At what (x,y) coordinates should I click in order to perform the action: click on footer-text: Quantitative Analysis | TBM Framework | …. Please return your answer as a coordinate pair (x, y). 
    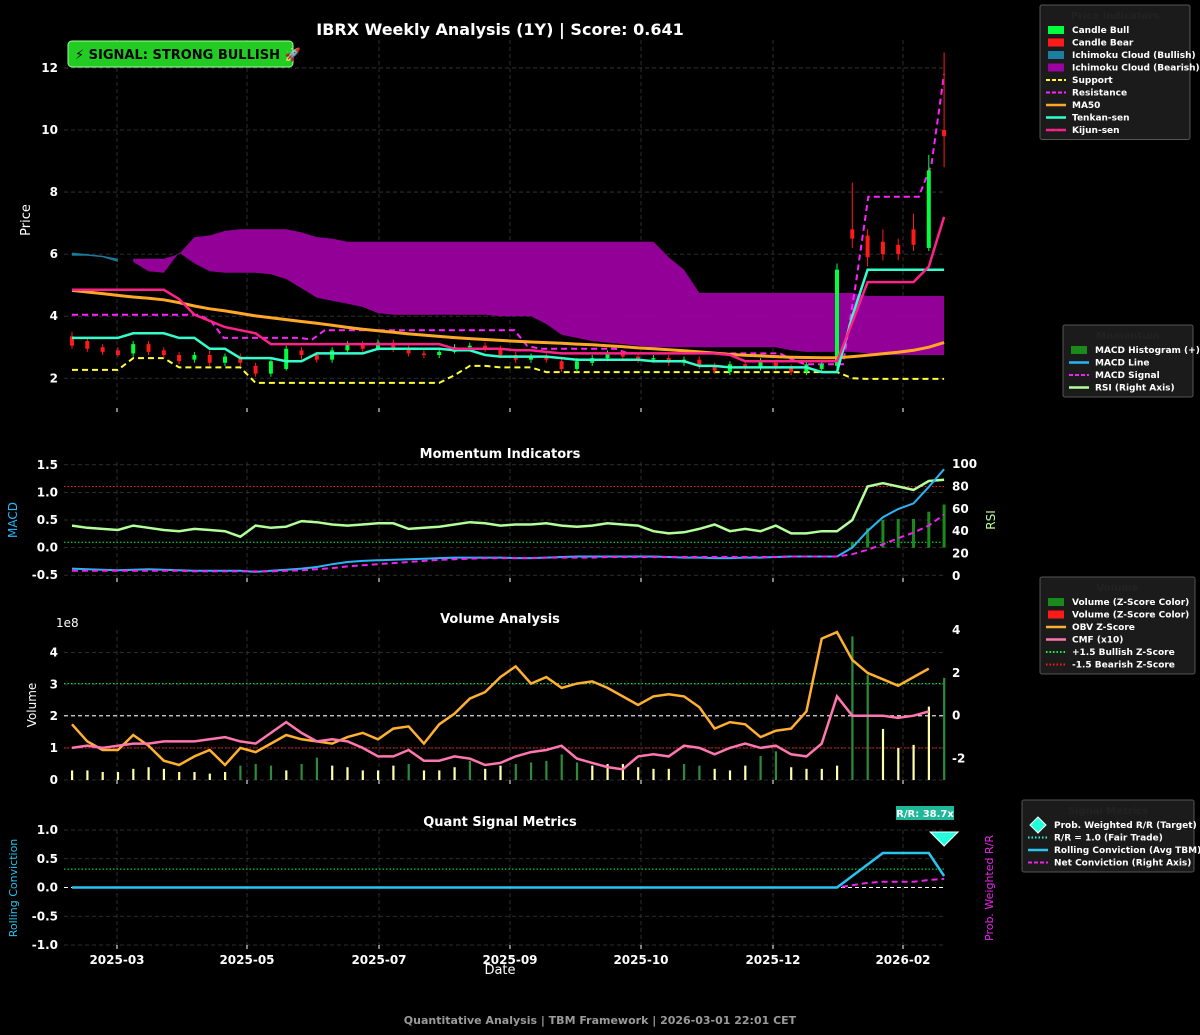
    Looking at the image, I should click on (600, 1020).